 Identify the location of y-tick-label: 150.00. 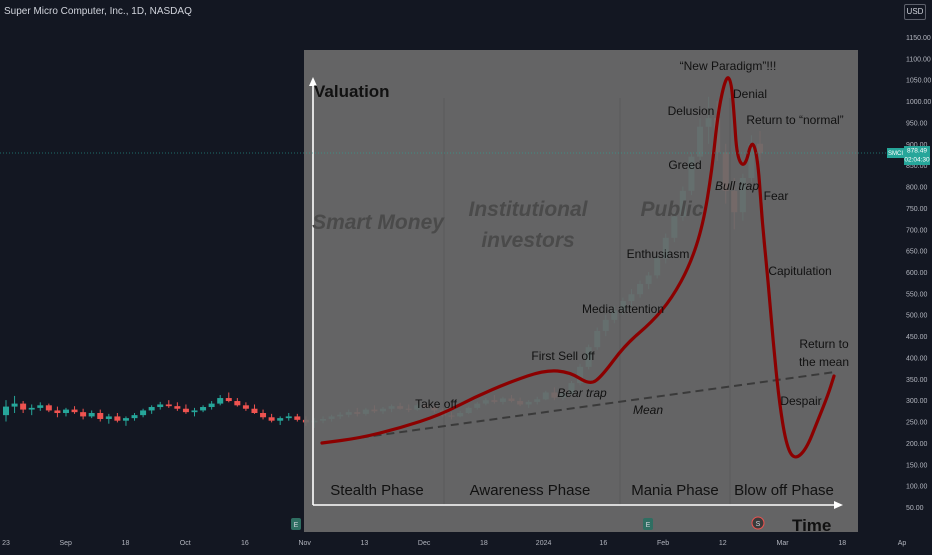
(917, 465).